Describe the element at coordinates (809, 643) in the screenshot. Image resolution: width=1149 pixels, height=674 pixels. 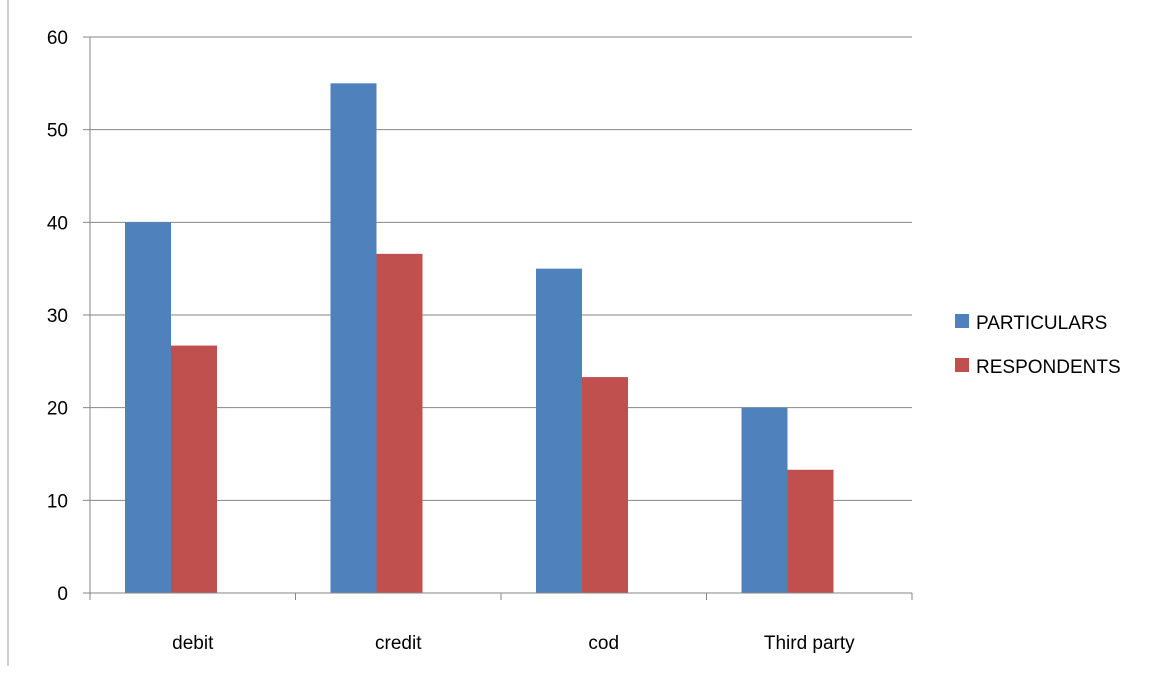
I see `x-tick-label: Third party` at that location.